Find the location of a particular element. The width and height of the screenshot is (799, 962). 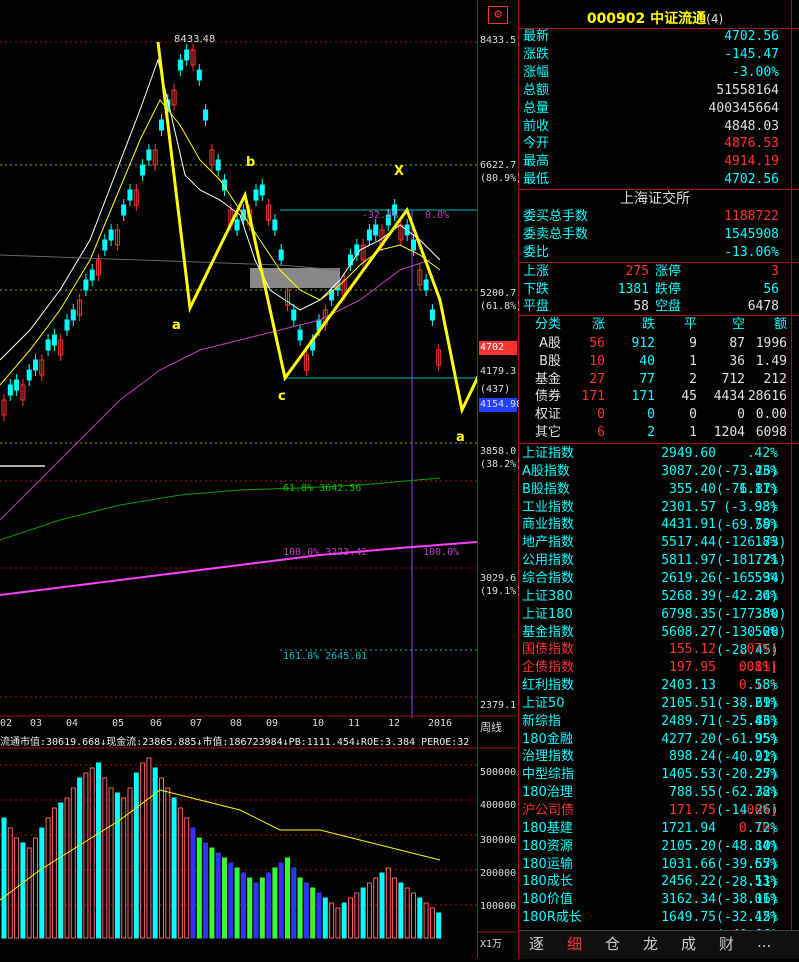

period-label: 周线 is located at coordinates (491, 727).